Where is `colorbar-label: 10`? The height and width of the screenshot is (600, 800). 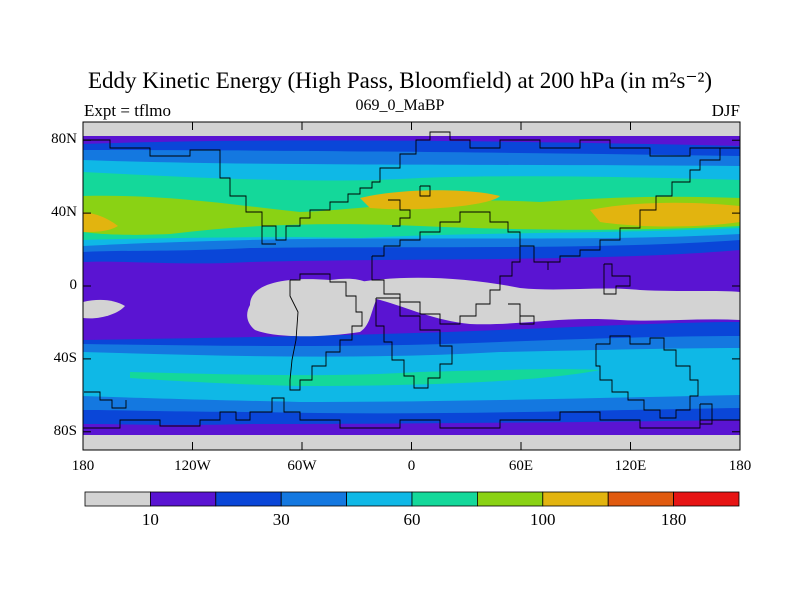 colorbar-label: 10 is located at coordinates (150, 519).